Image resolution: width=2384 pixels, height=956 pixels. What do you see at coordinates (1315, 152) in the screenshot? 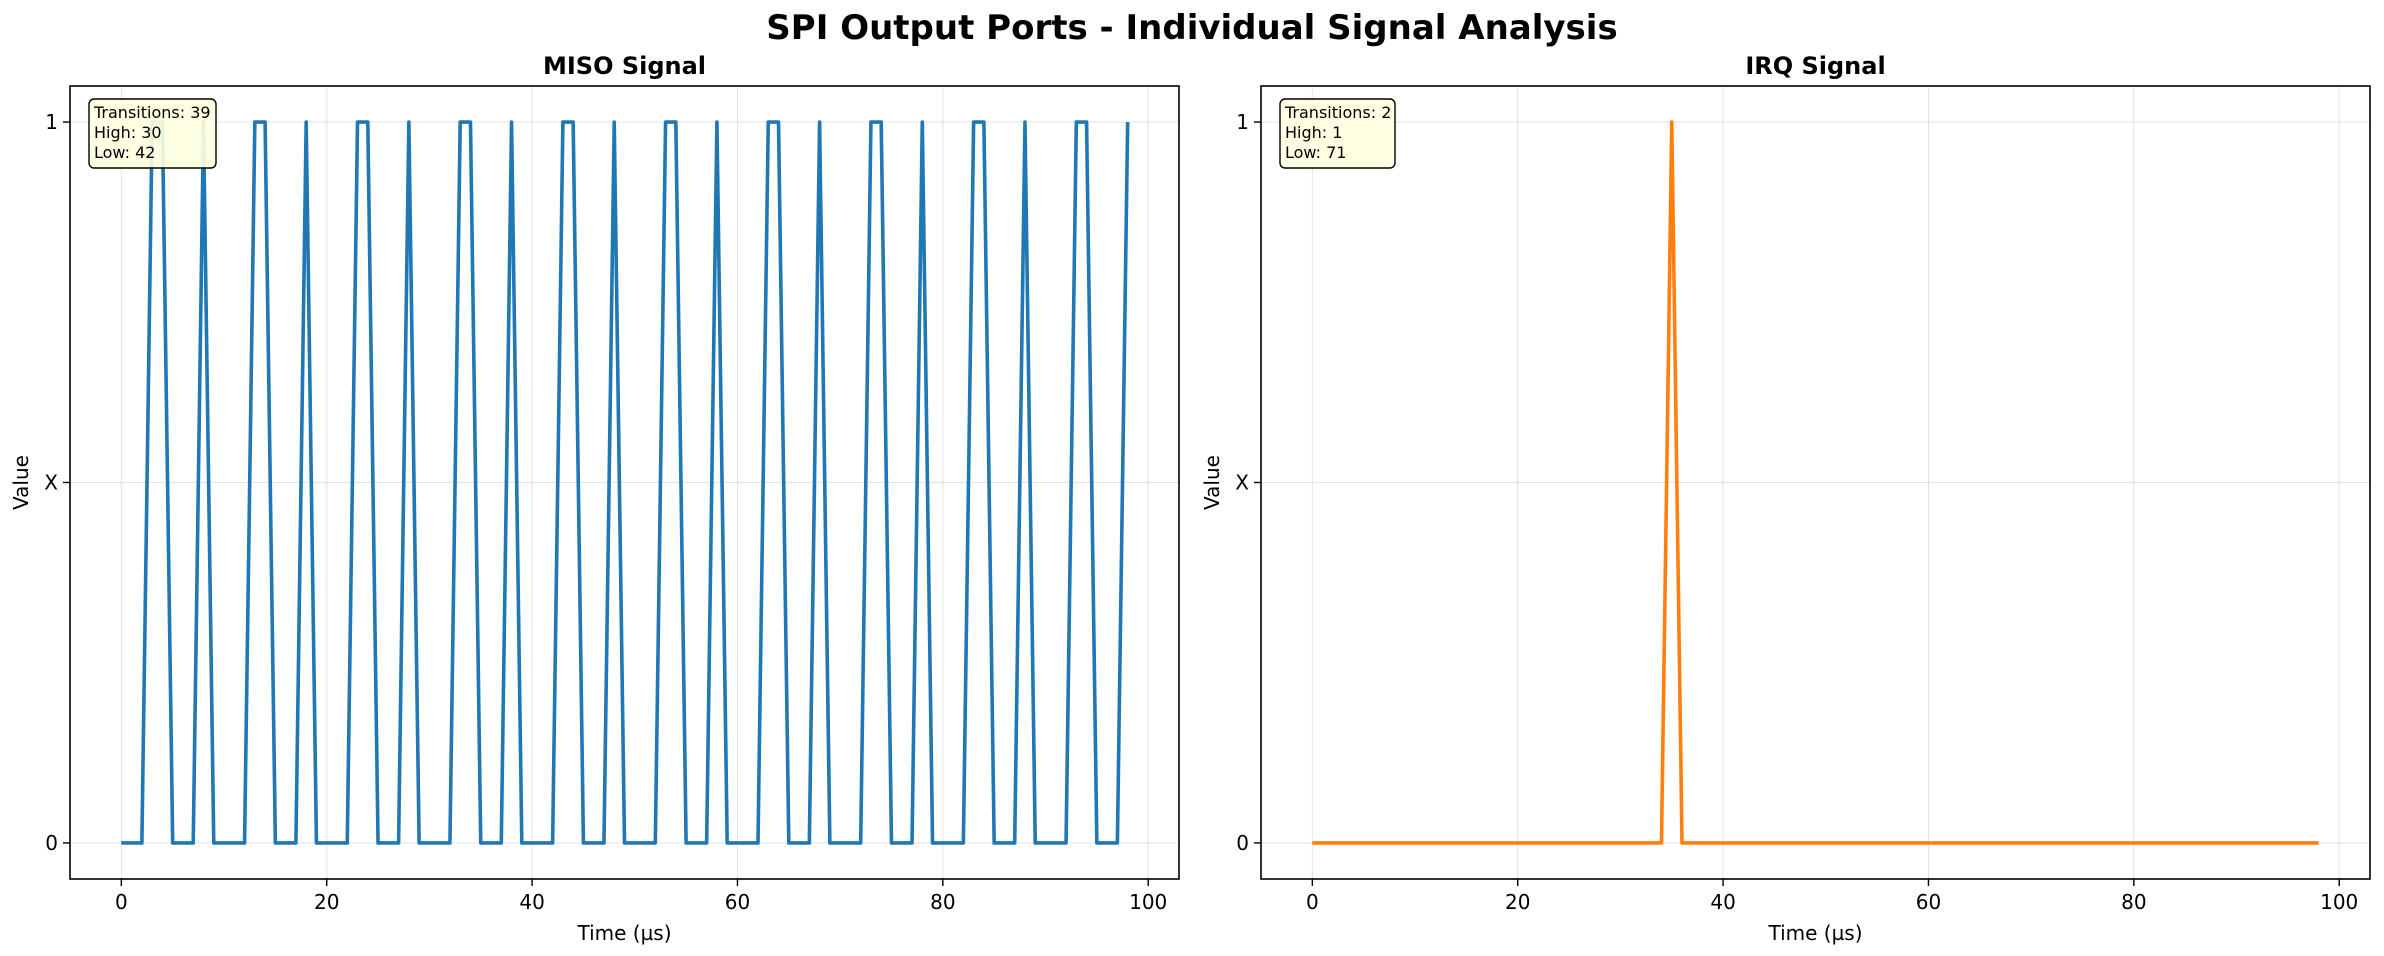
I see `irq-stat-low: Low: 71` at bounding box center [1315, 152].